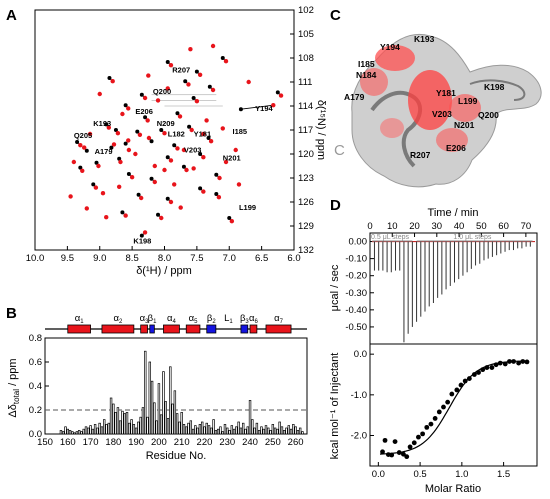 Image resolution: width=550 pixels, height=499 pixels. I want to click on d-bot-ytick-label: -2.0, so click(359, 436).